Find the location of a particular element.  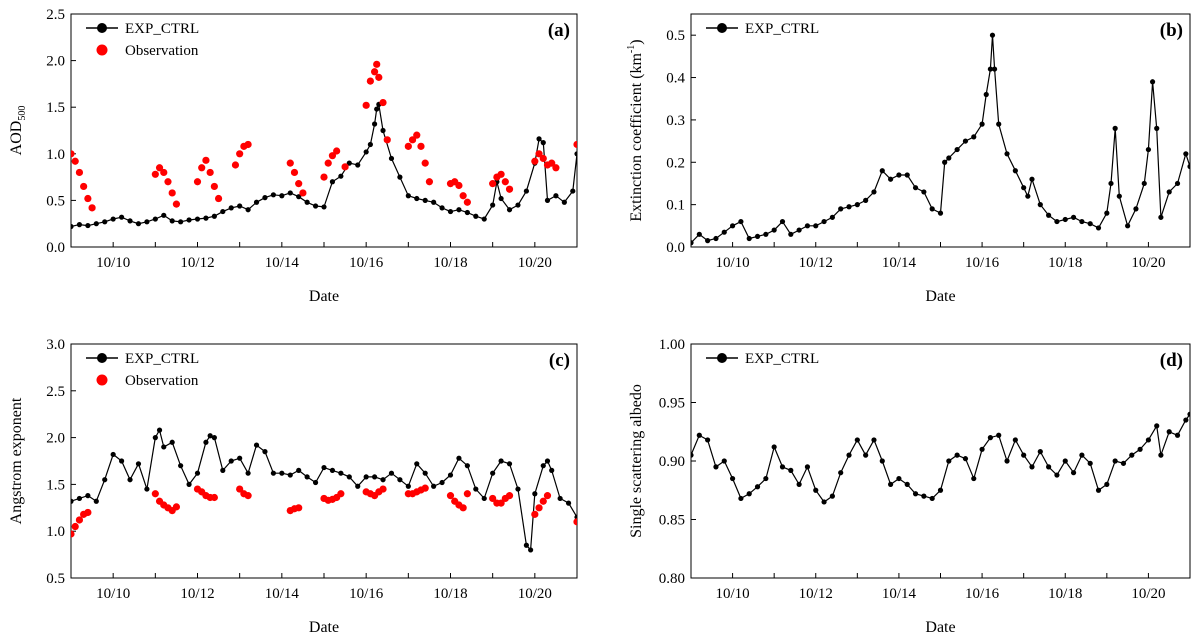

series-exp-ctrl is located at coordinates (940, 139).